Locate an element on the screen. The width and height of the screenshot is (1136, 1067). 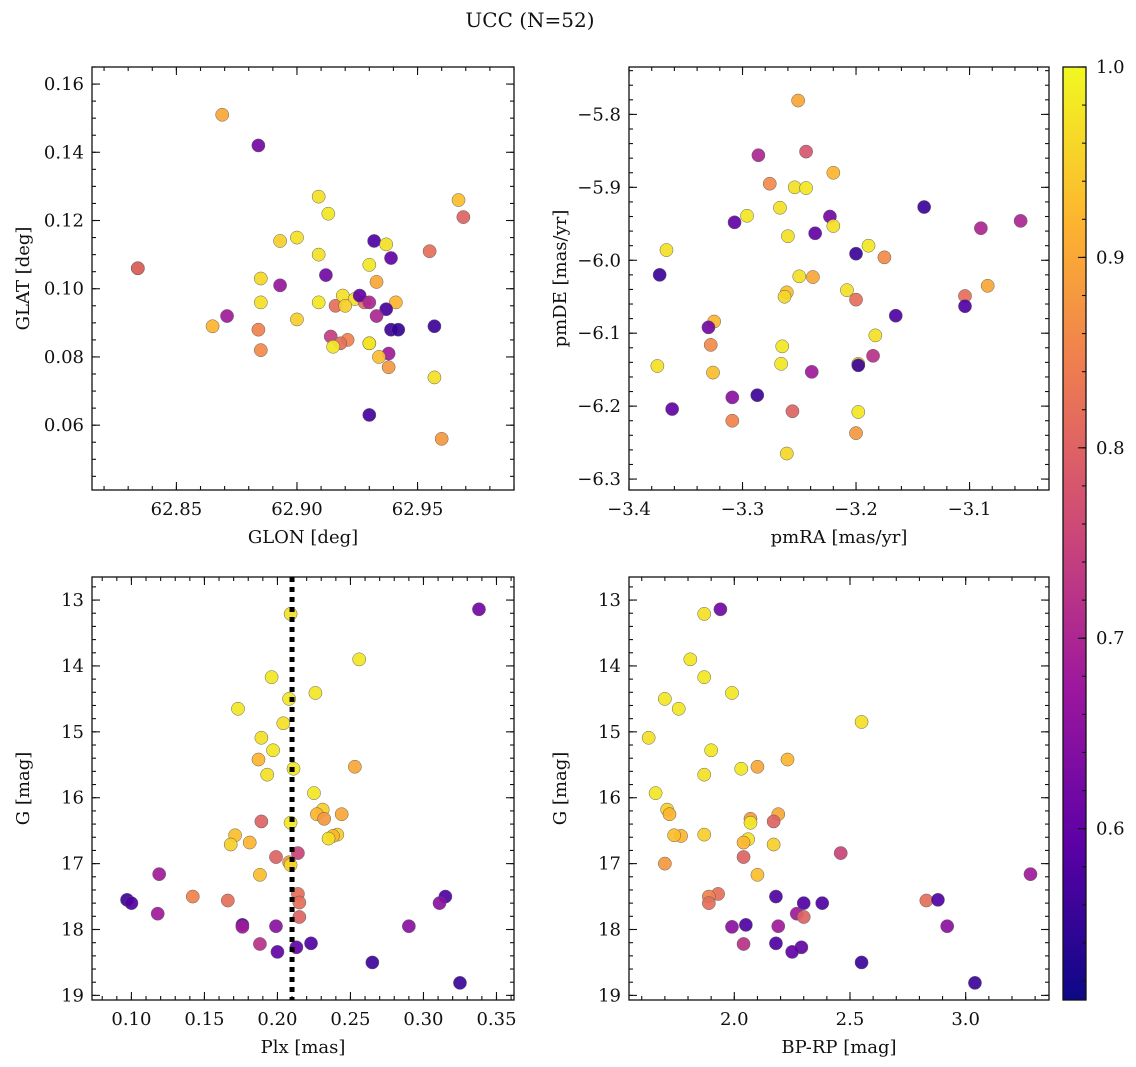
y-tick-label: 17 is located at coordinates (72, 864).